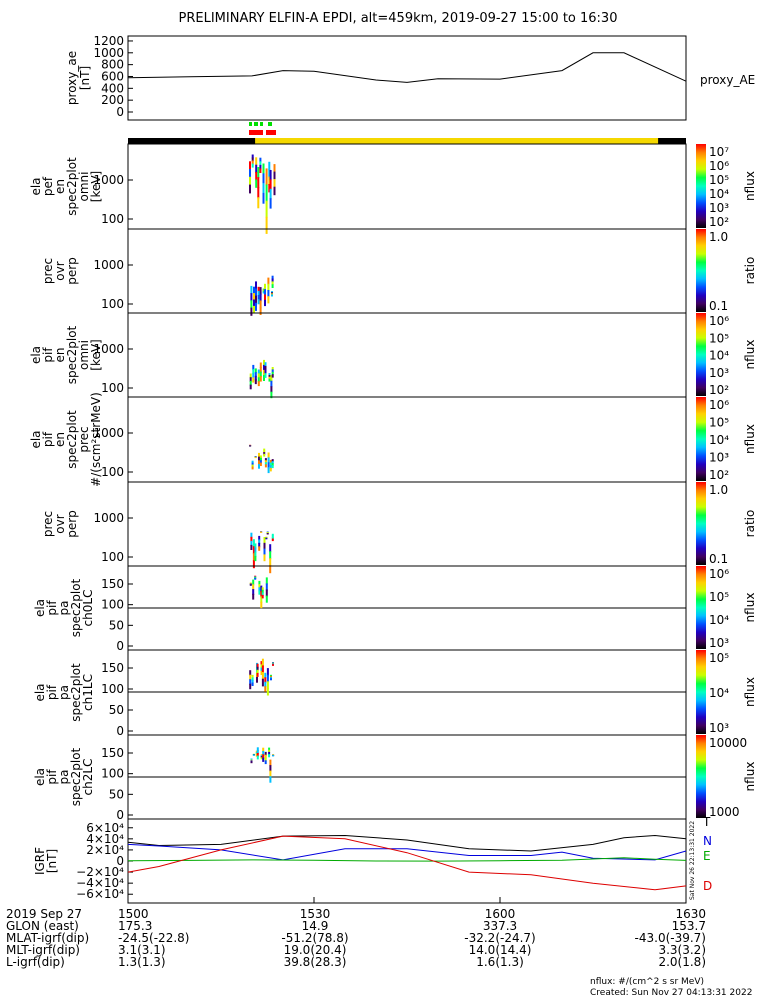 The image size is (775, 1000). Describe the element at coordinates (48, 186) in the screenshot. I see `ylabel-line: pef` at that location.